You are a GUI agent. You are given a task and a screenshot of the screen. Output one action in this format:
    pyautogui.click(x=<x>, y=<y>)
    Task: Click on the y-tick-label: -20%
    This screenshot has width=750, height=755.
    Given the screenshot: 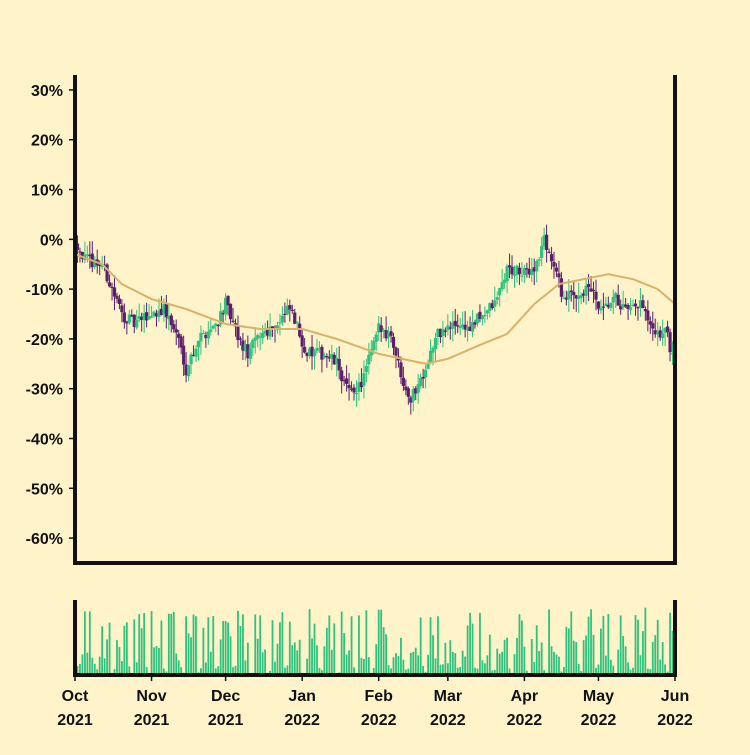 What is the action you would take?
    pyautogui.click(x=44, y=340)
    